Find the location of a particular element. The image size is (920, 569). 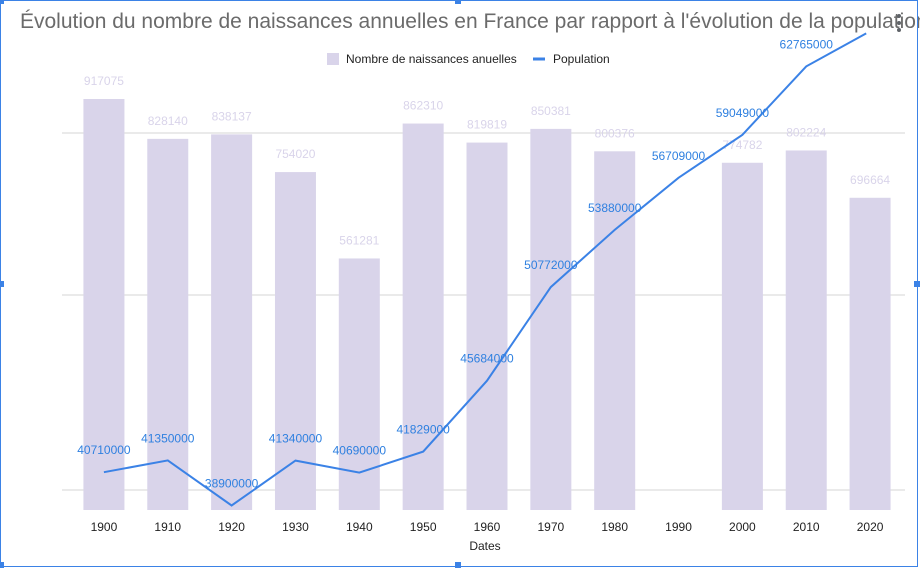

bar-label-1940: 561281 is located at coordinates (359, 240).